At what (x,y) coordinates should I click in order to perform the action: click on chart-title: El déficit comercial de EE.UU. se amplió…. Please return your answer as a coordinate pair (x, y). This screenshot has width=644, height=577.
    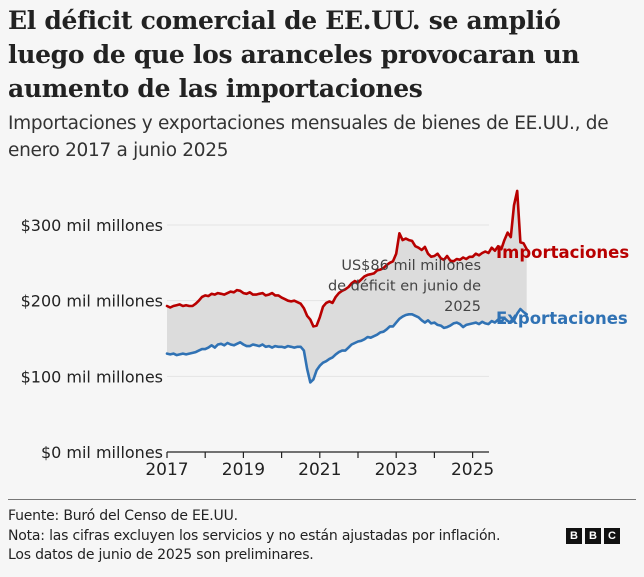
    Looking at the image, I should click on (294, 54).